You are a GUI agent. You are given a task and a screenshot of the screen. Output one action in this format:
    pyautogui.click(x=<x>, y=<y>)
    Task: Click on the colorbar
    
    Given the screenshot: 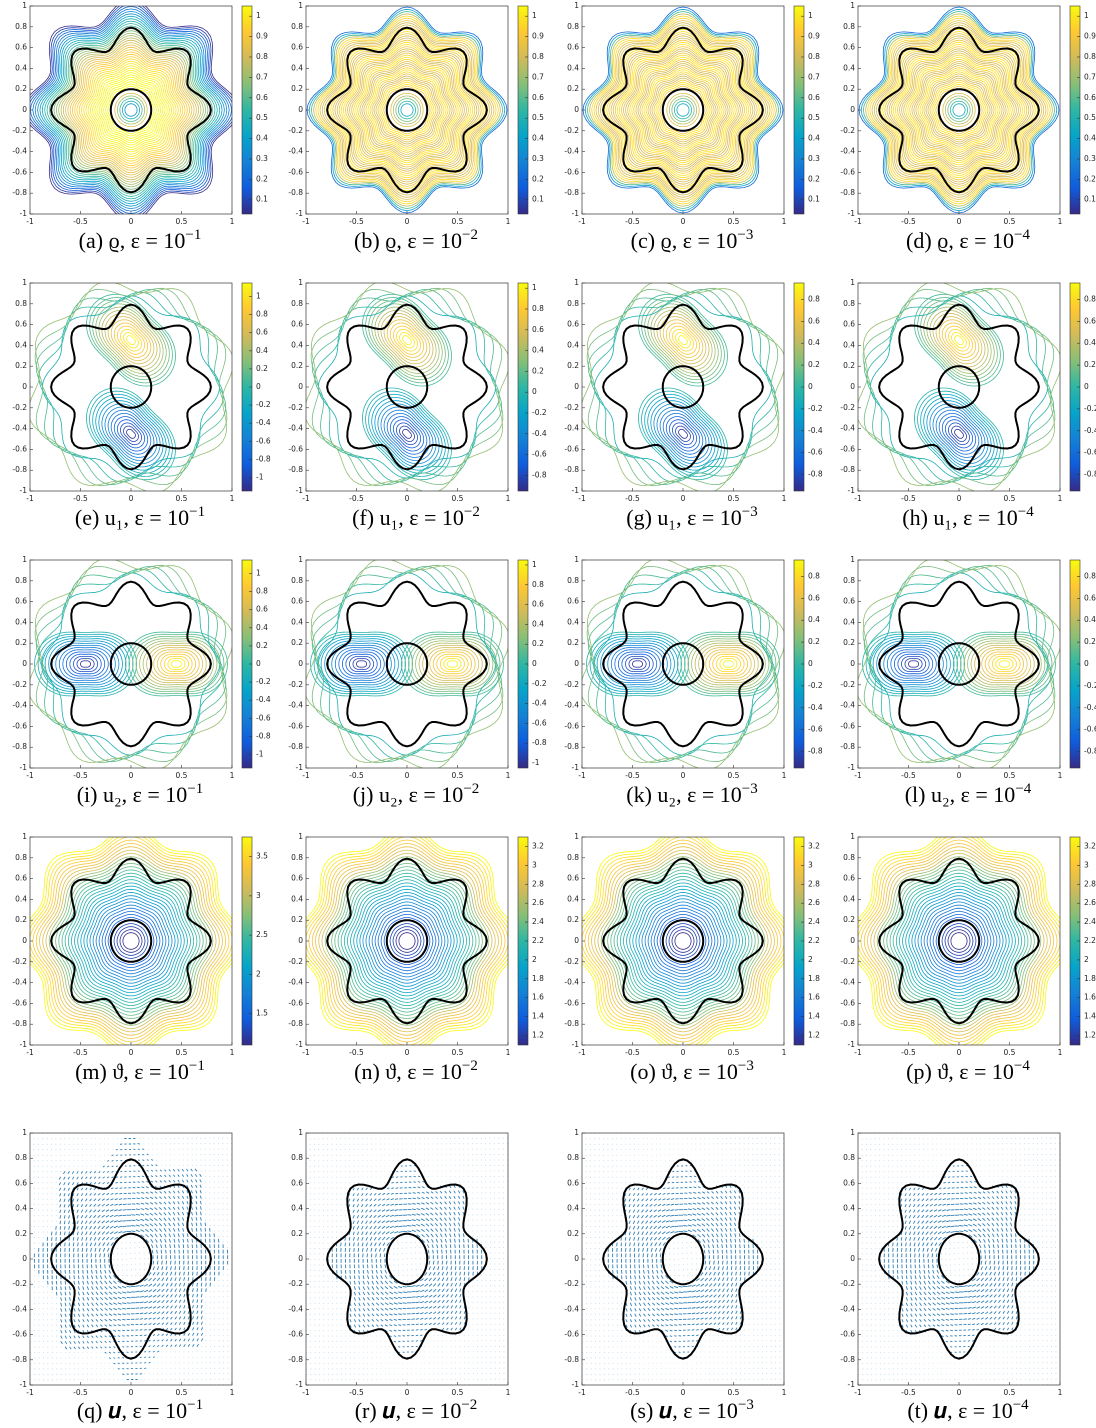 What is the action you would take?
    pyautogui.click(x=1075, y=110)
    